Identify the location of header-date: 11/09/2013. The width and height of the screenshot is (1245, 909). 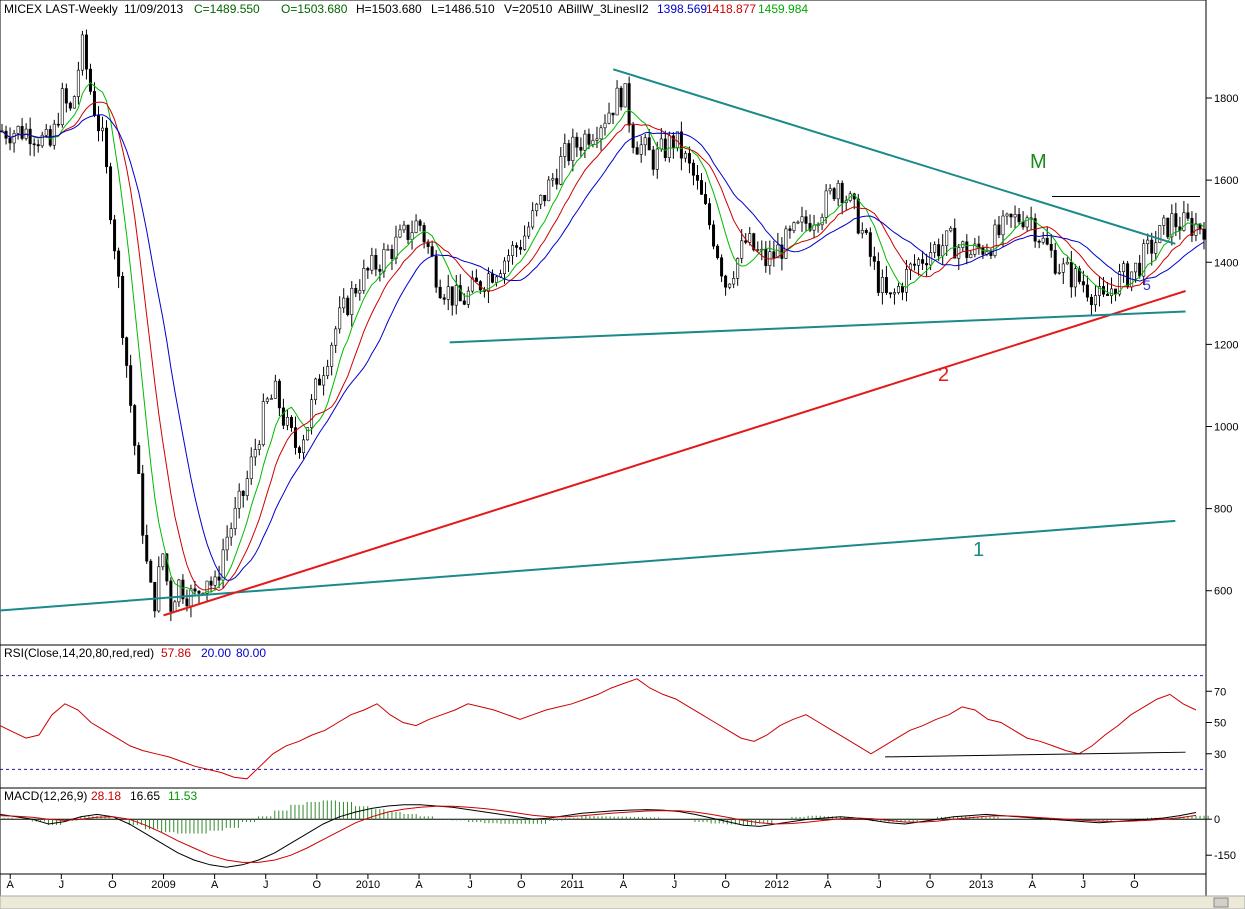
(153, 9).